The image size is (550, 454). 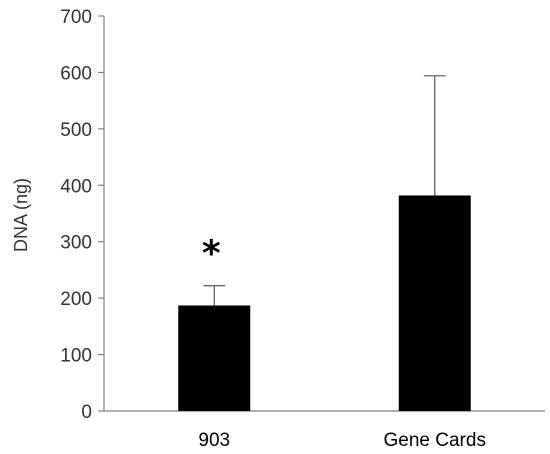 What do you see at coordinates (214, 440) in the screenshot?
I see `x-category-label: 903` at bounding box center [214, 440].